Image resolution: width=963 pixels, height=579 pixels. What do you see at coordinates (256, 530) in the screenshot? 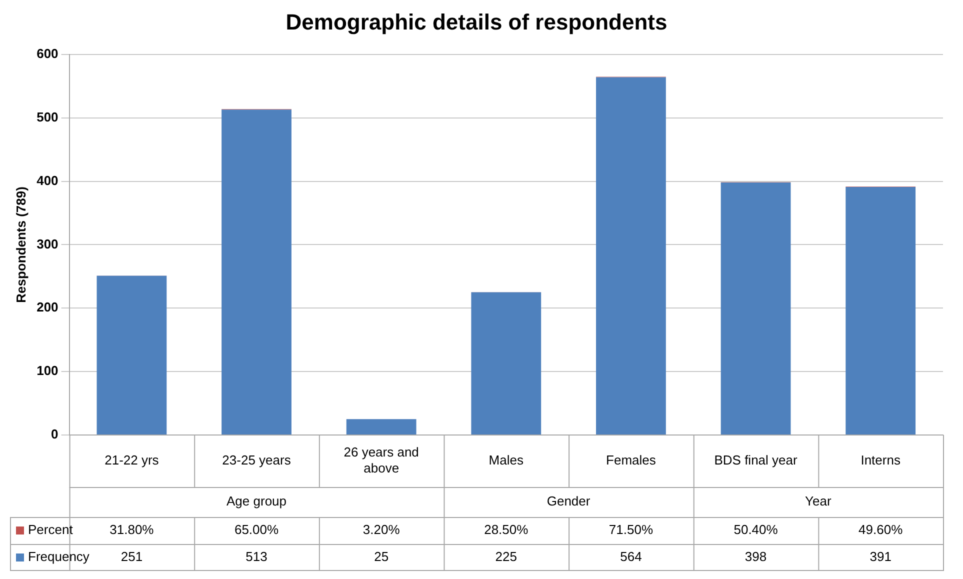
I see `data-label: 65.00%` at bounding box center [256, 530].